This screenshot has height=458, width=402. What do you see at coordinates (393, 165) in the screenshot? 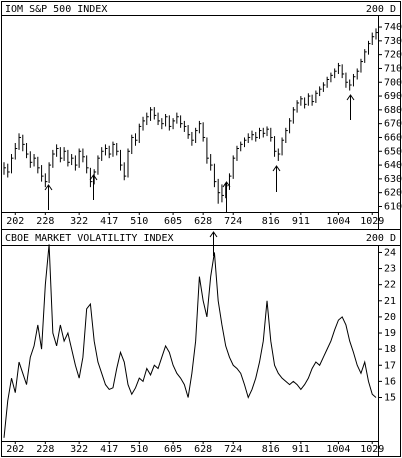
I see `y-tick-label: 640` at bounding box center [393, 165].